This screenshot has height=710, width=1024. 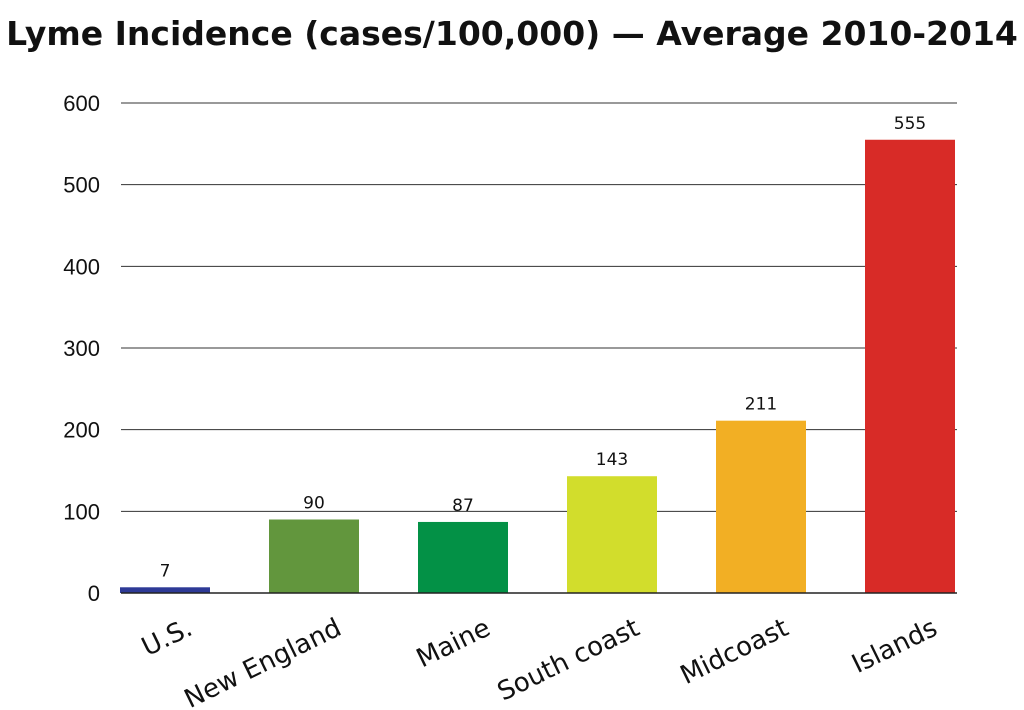 What do you see at coordinates (81, 266) in the screenshot?
I see `y-tick-label: 400` at bounding box center [81, 266].